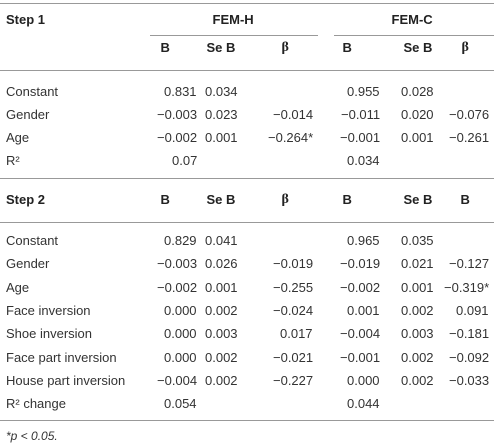 The image size is (494, 448). Describe the element at coordinates (469, 137) in the screenshot. I see `cell: −0.261` at that location.